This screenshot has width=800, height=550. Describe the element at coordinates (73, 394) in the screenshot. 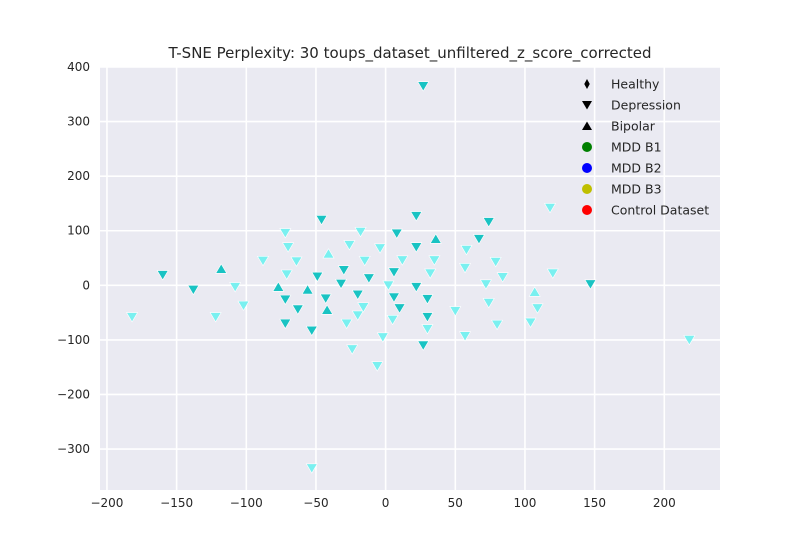

I see `y-tick-label: −200` at that location.